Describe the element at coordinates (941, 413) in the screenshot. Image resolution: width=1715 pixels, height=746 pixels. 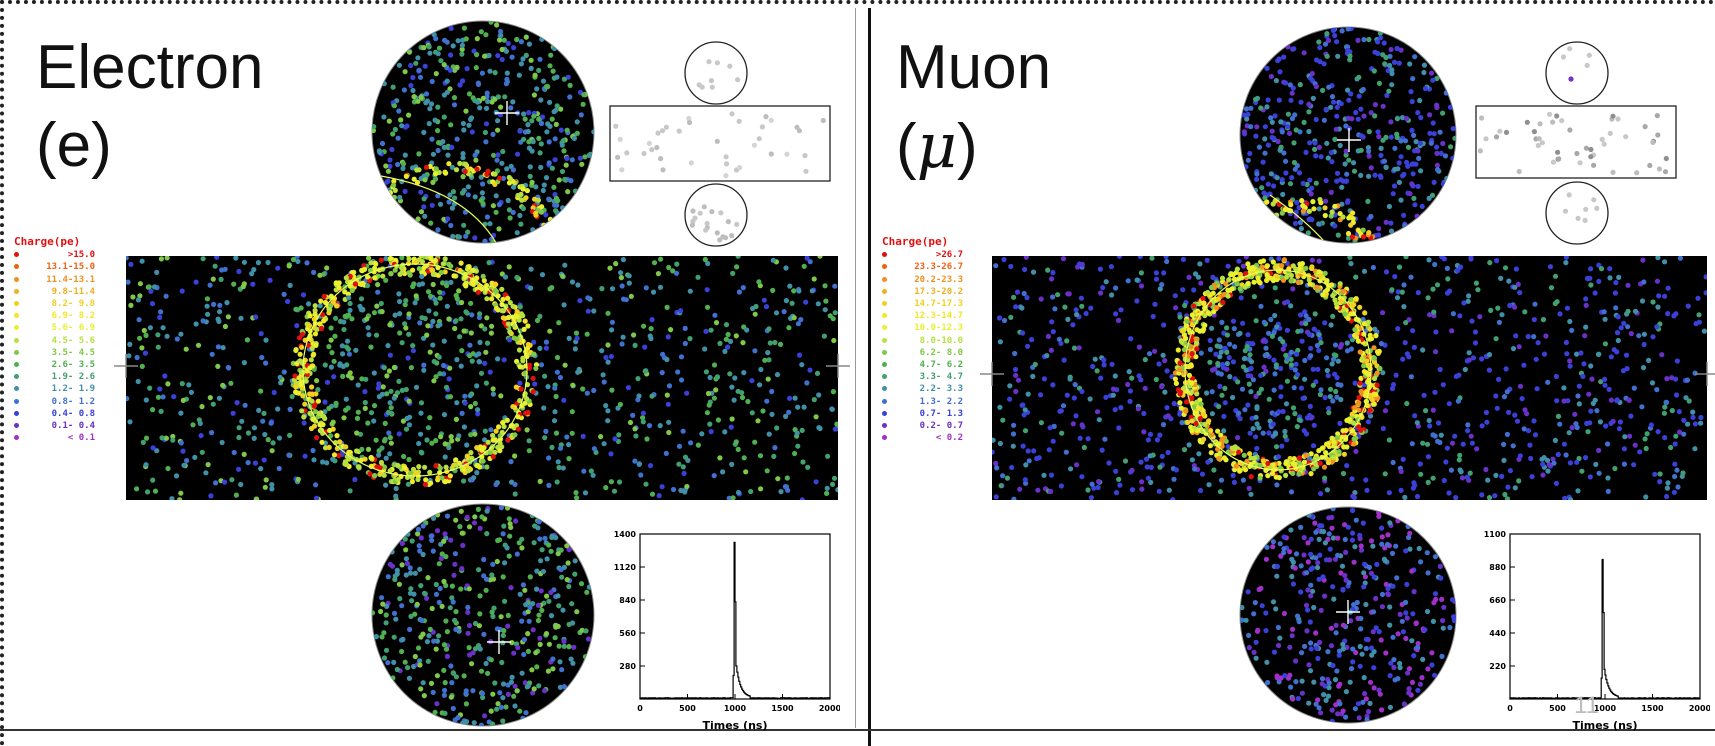
I see `legend-range: 0.7- 1.3` at that location.